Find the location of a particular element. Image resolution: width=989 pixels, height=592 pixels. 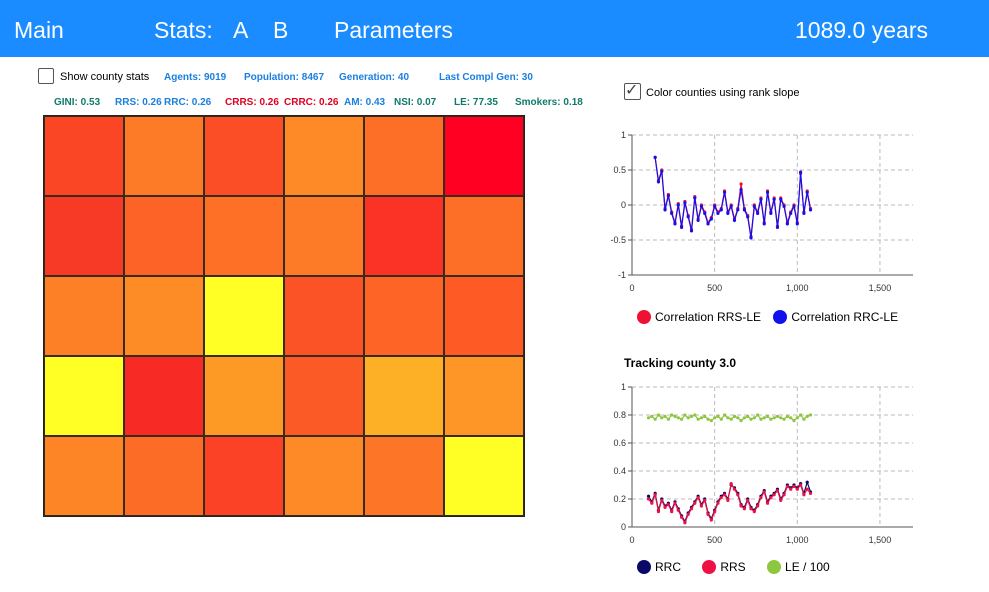

legend-item-rrc: RRC is located at coordinates (659, 567).